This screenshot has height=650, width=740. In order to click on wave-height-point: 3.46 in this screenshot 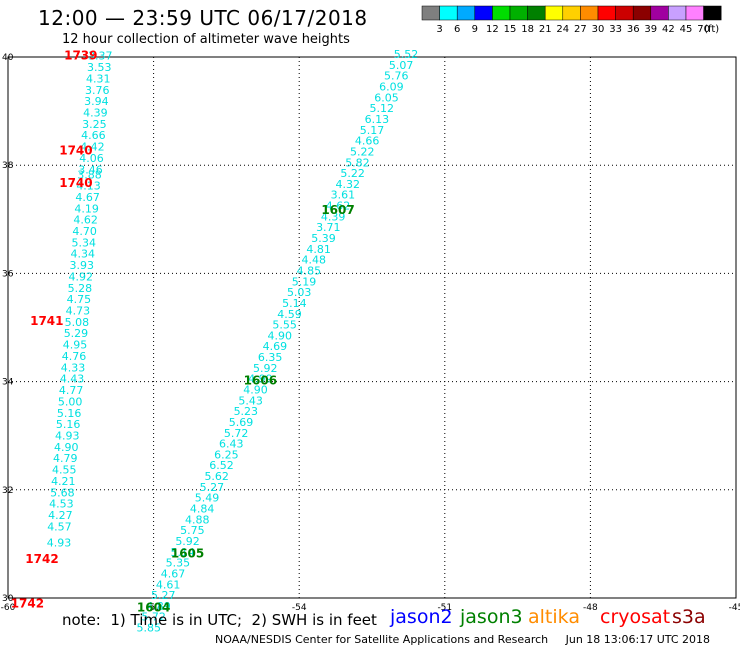, I will do `click(90, 169)`.